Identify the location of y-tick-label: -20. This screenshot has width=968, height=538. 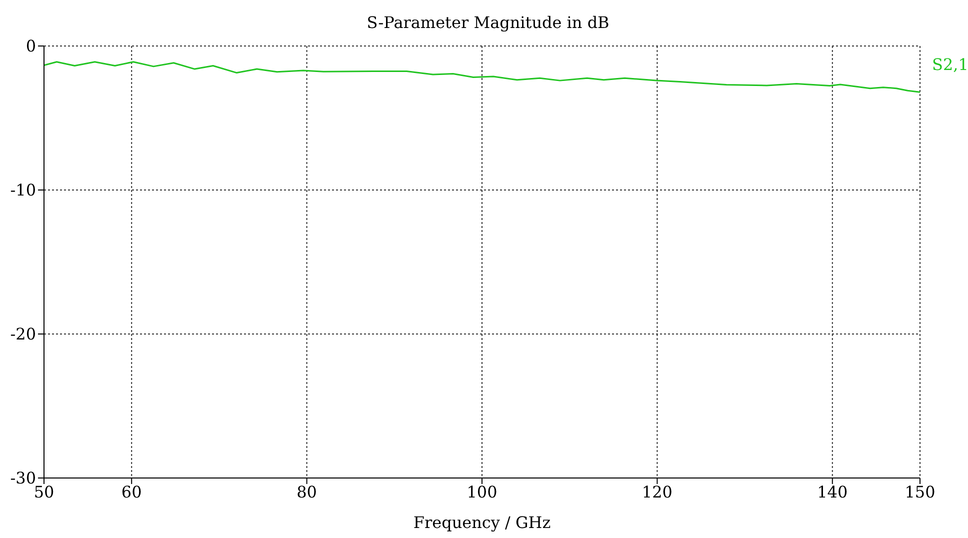
(23, 334).